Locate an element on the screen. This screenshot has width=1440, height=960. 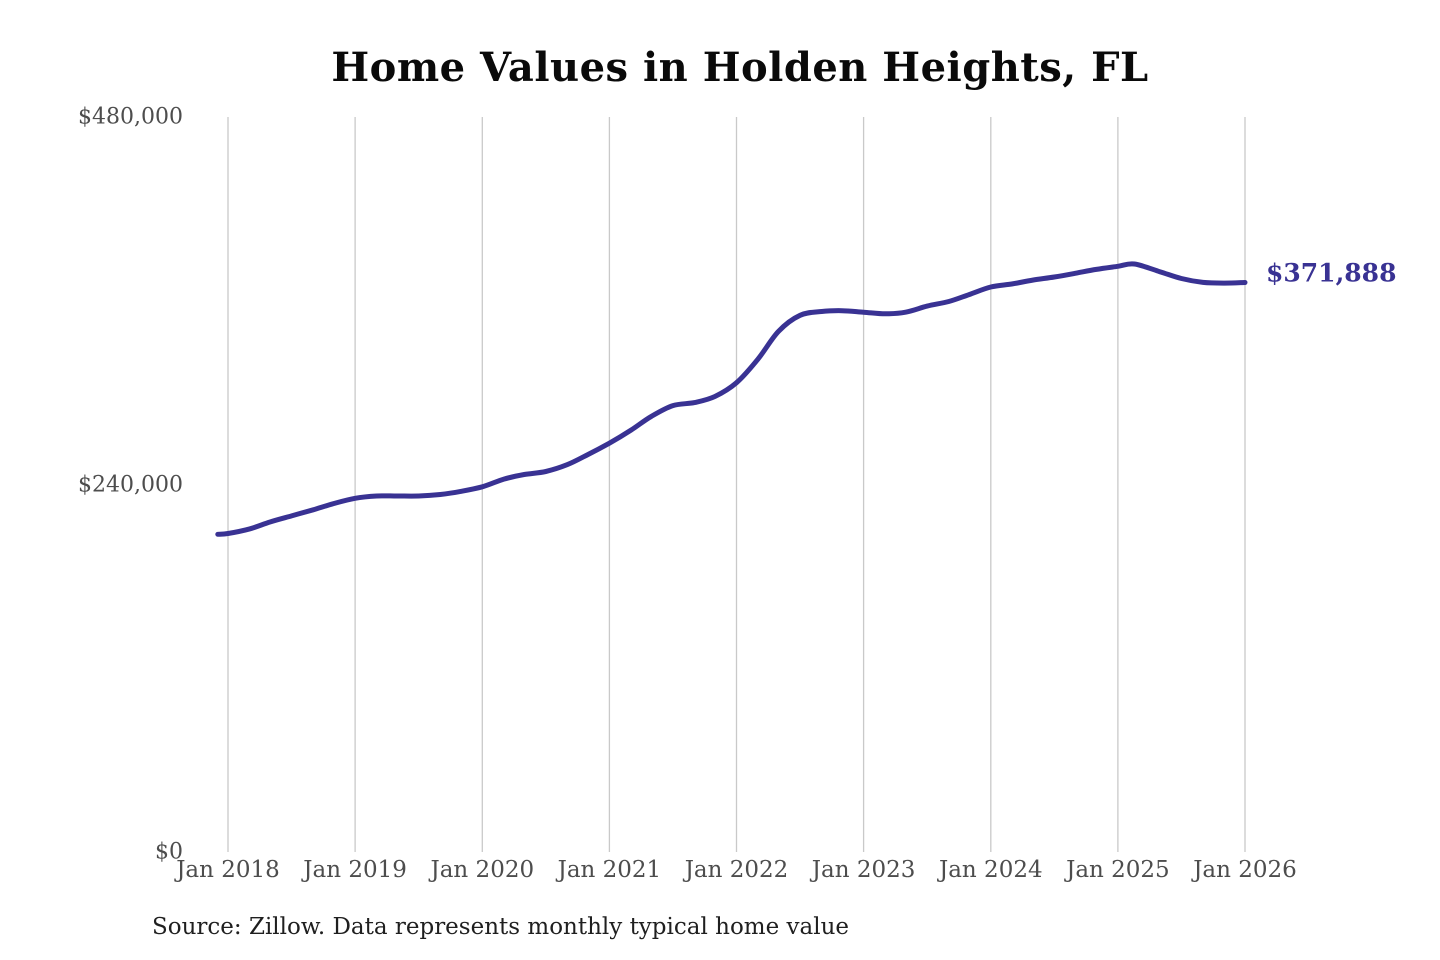
x-tick-label-jan-2020: Jan 2020 is located at coordinates (482, 870).